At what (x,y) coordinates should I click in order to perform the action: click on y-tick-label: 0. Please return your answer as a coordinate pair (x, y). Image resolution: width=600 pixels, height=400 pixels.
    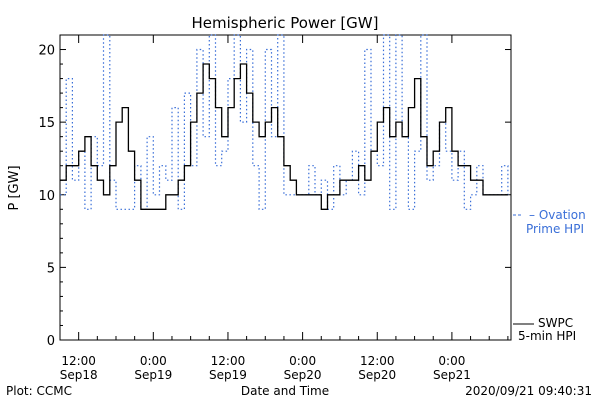
    Looking at the image, I should click on (51, 341).